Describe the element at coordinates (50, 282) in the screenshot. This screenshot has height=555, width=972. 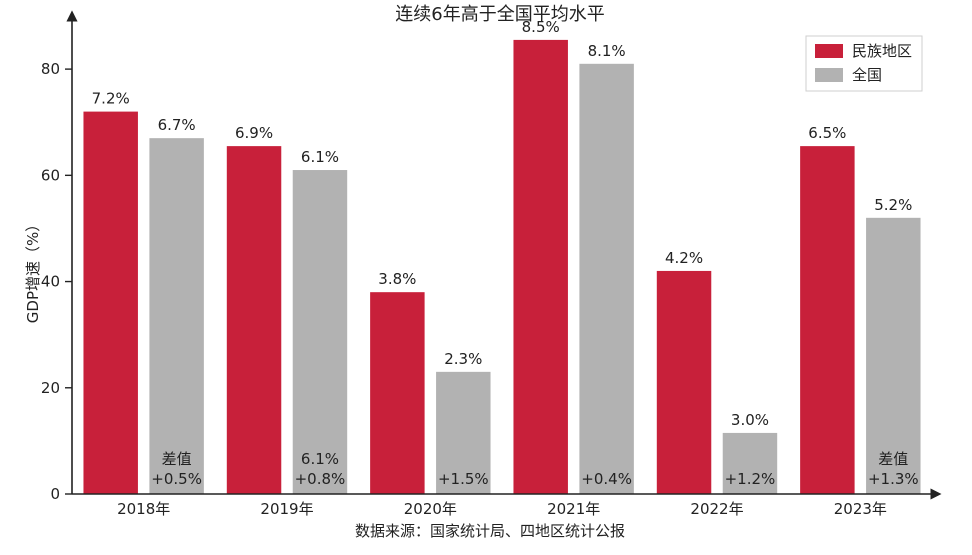
I see `y-tick-label: 40` at that location.